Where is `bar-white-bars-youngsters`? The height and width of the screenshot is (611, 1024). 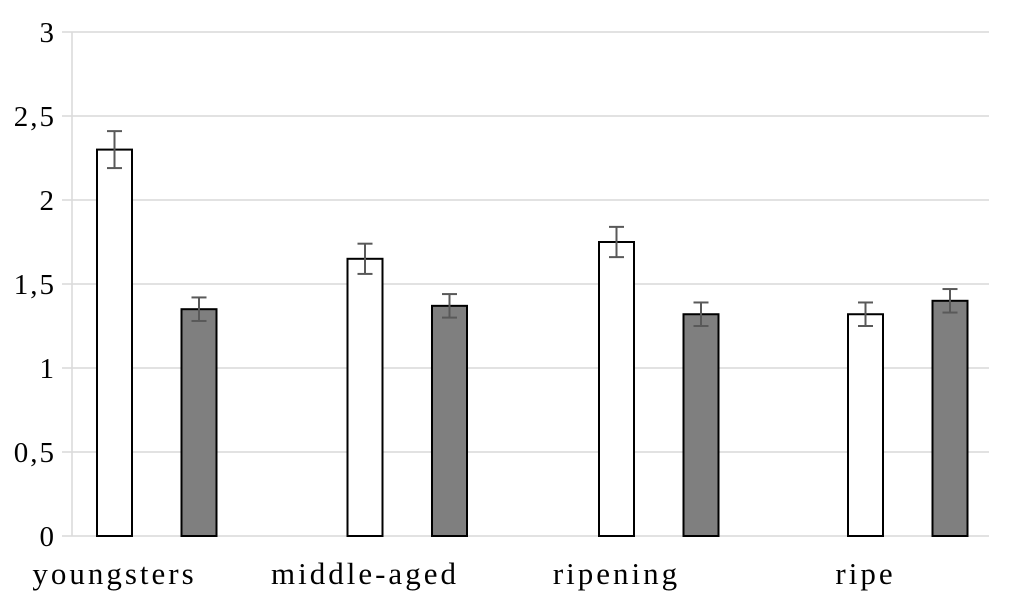 bar-white-bars-youngsters is located at coordinates (114, 342).